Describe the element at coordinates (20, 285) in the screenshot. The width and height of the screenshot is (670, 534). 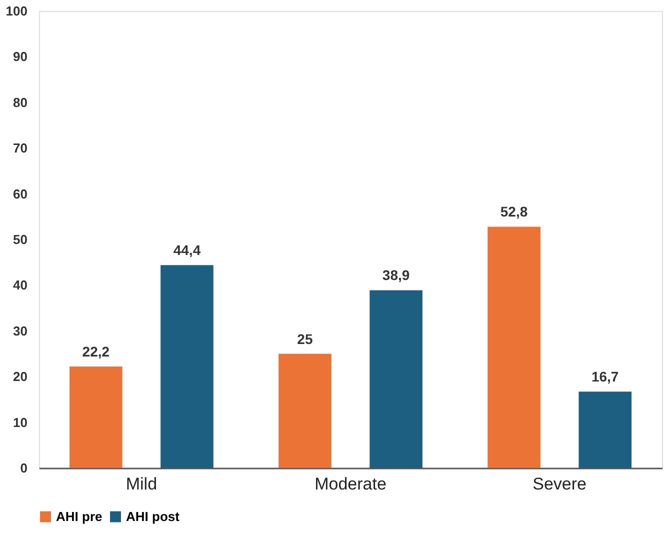
I see `y-tick-label: 40` at that location.